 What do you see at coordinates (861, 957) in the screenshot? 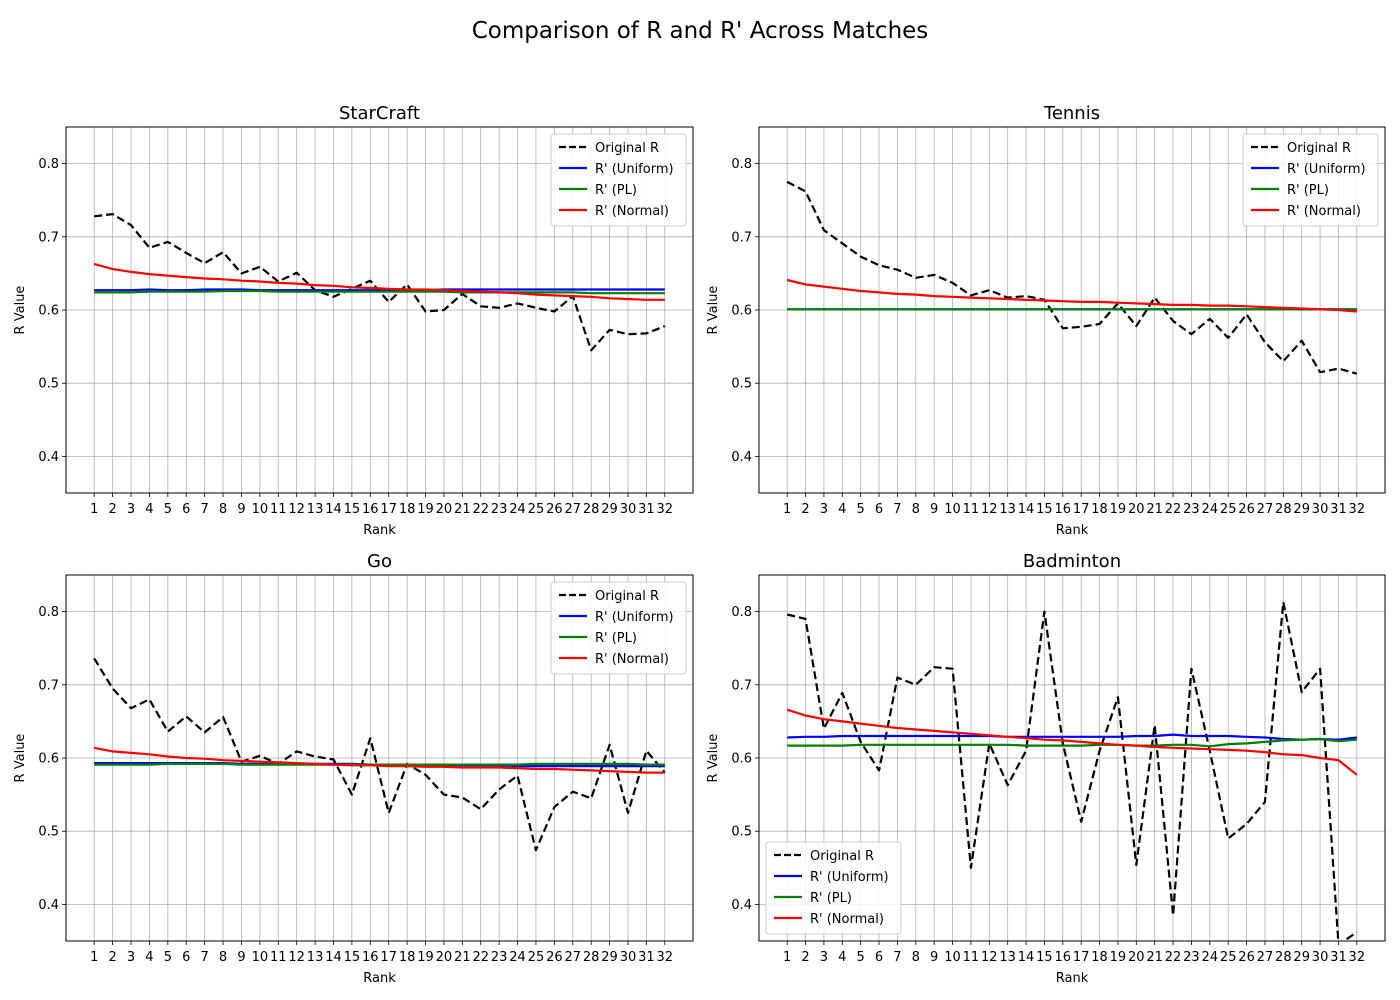
I see `x-tick-label: 5` at bounding box center [861, 957].